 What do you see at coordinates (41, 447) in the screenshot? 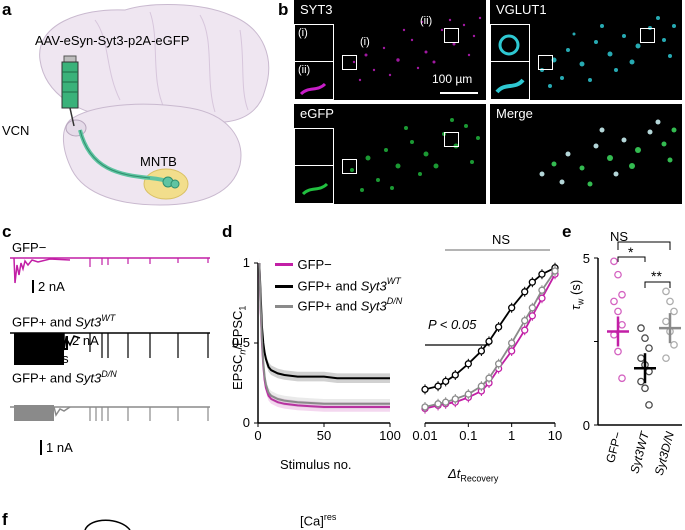
I see `scale-bar-1na` at bounding box center [41, 447].